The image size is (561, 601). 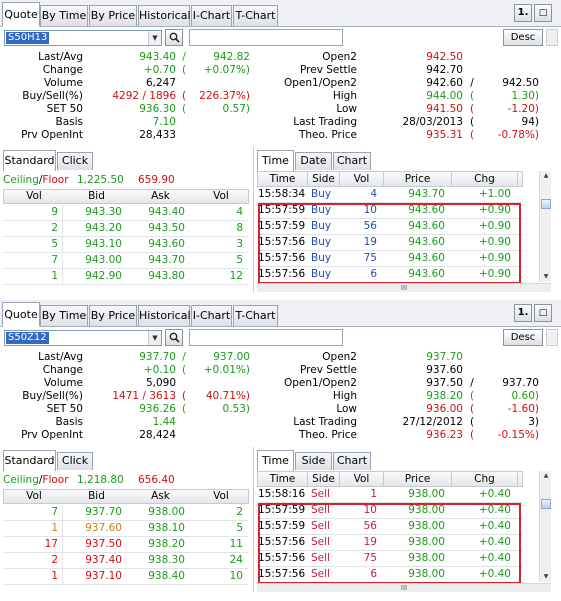 I want to click on trade-row: 15:58:16 Sell 1 938.00 +0.40, so click(x=390, y=495).